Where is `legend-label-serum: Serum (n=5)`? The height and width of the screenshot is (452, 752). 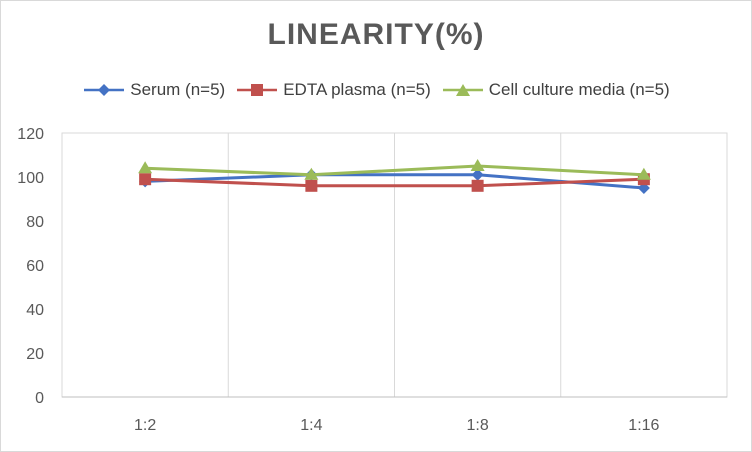
legend-label-serum: Serum (n=5) is located at coordinates (178, 89).